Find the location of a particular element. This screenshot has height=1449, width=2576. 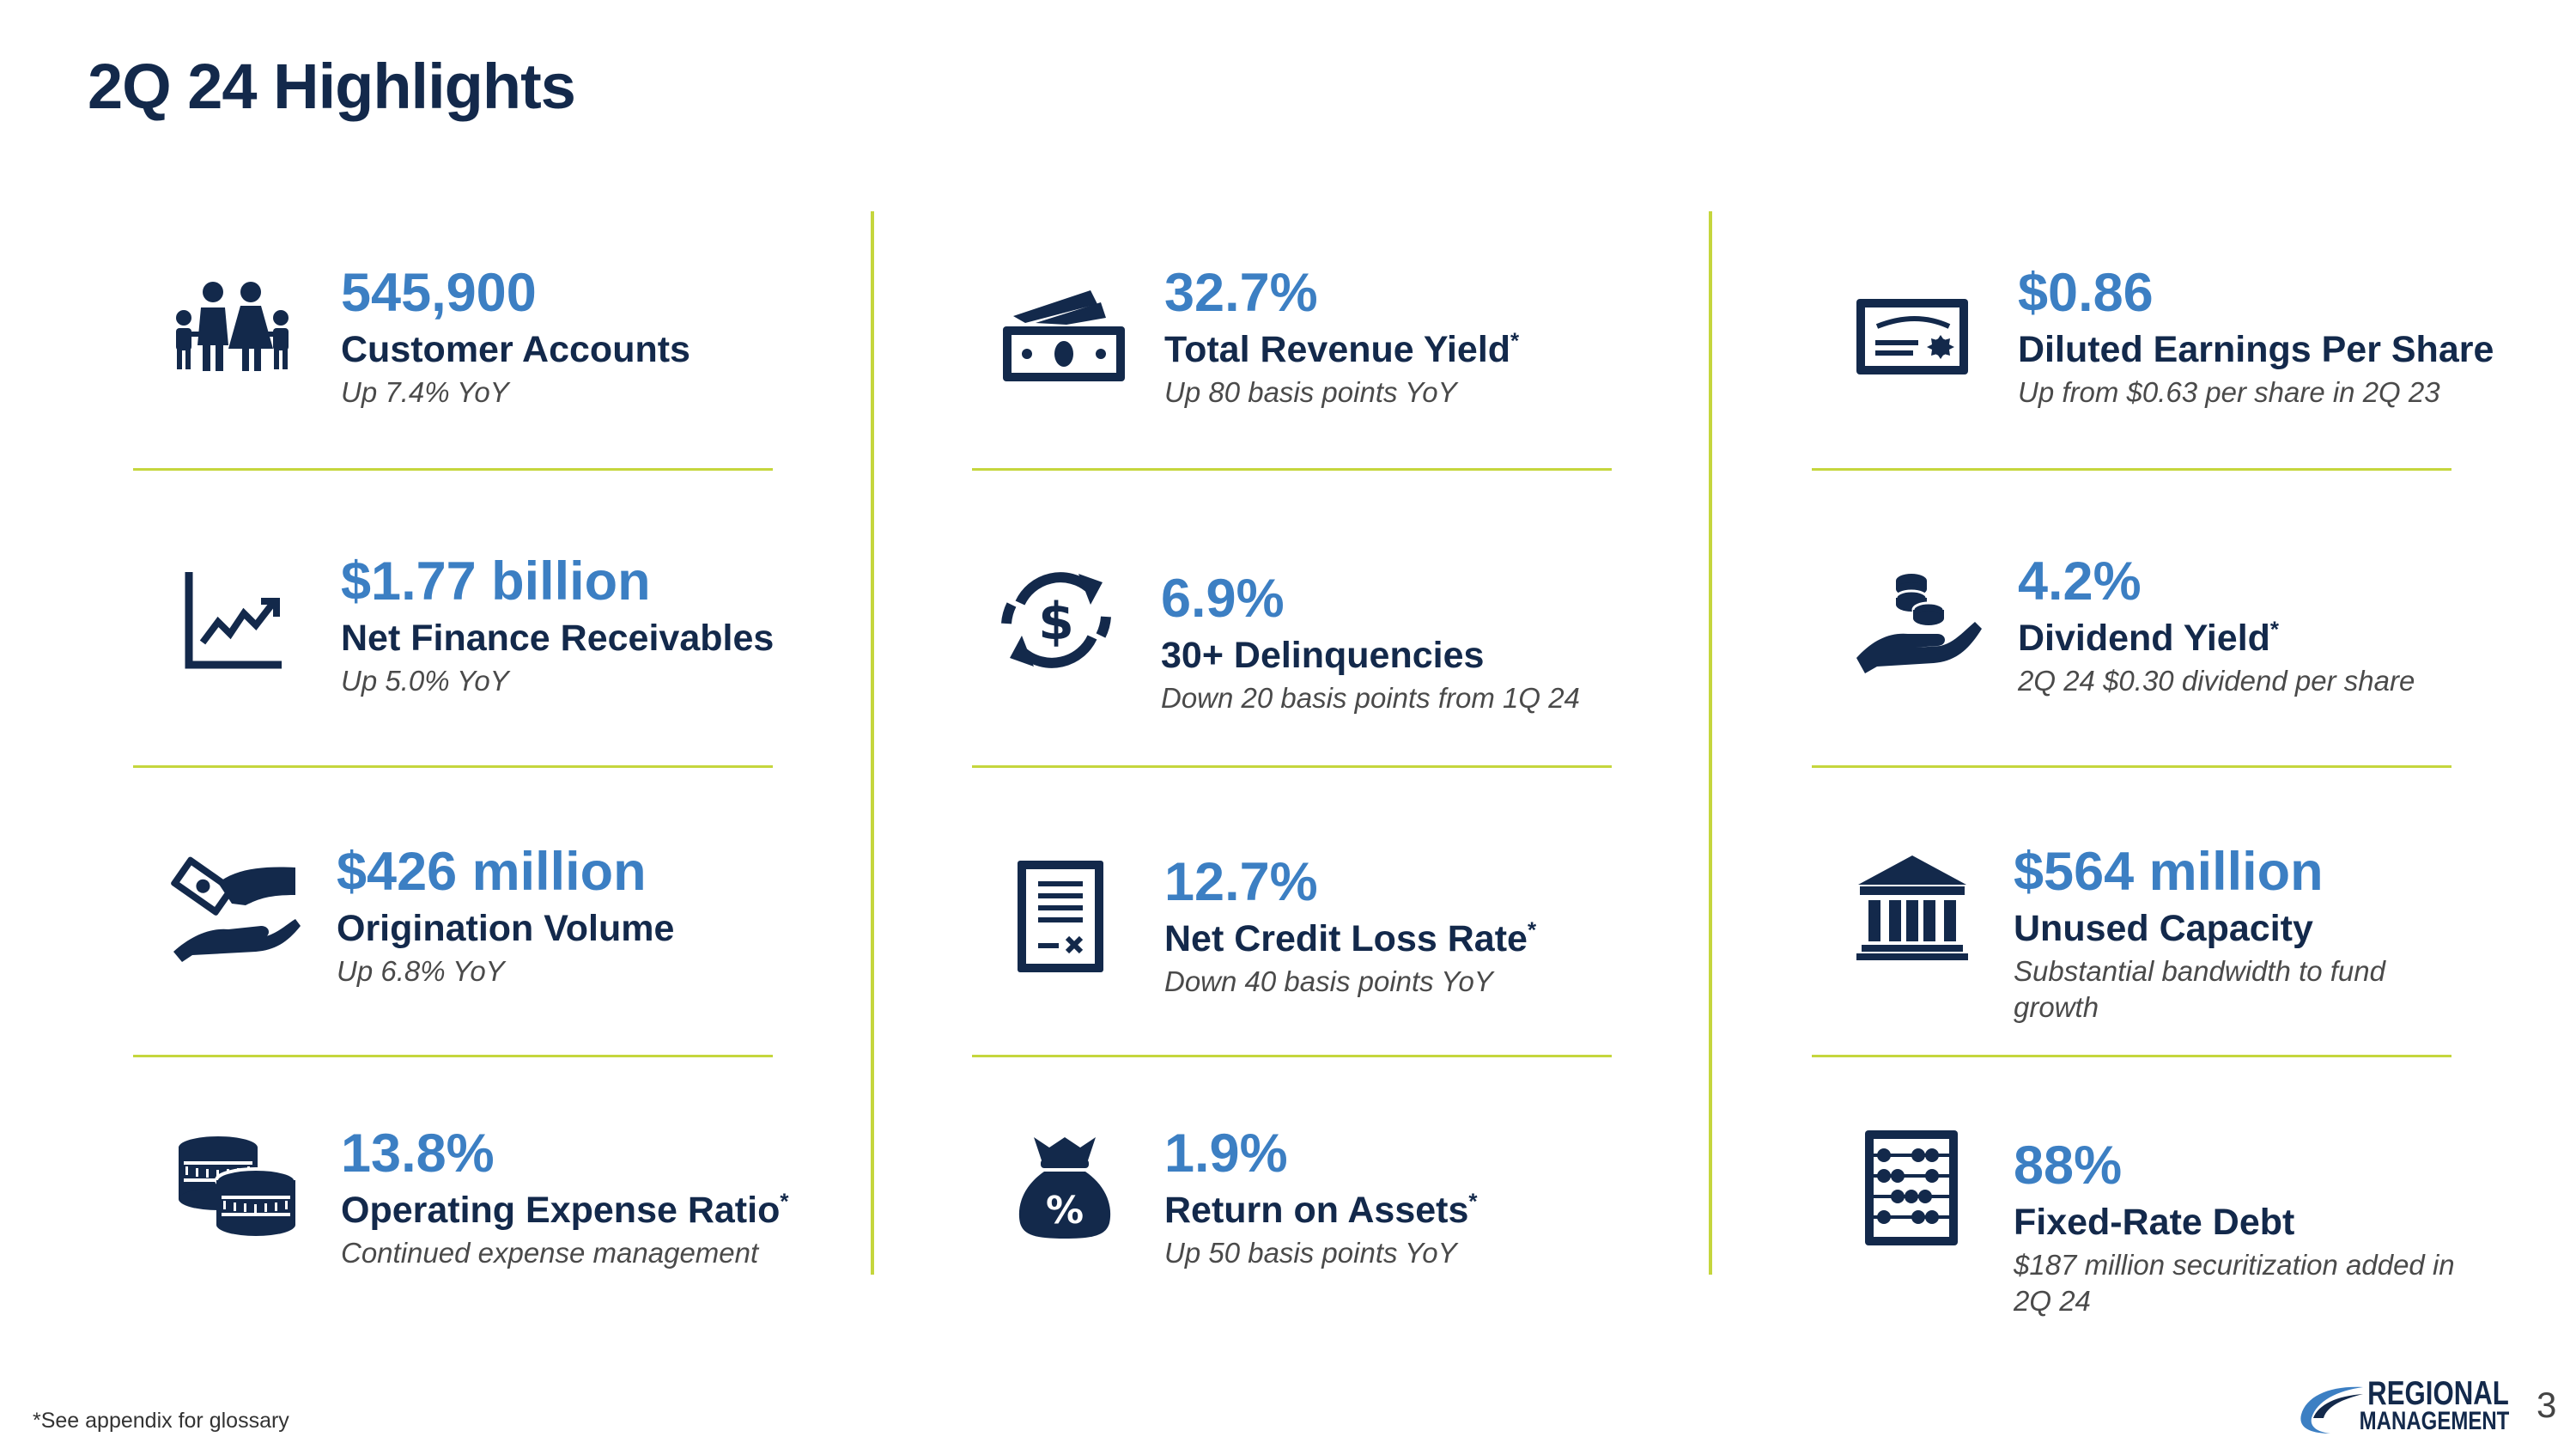

metric-value: 12.7% is located at coordinates (1241, 882).